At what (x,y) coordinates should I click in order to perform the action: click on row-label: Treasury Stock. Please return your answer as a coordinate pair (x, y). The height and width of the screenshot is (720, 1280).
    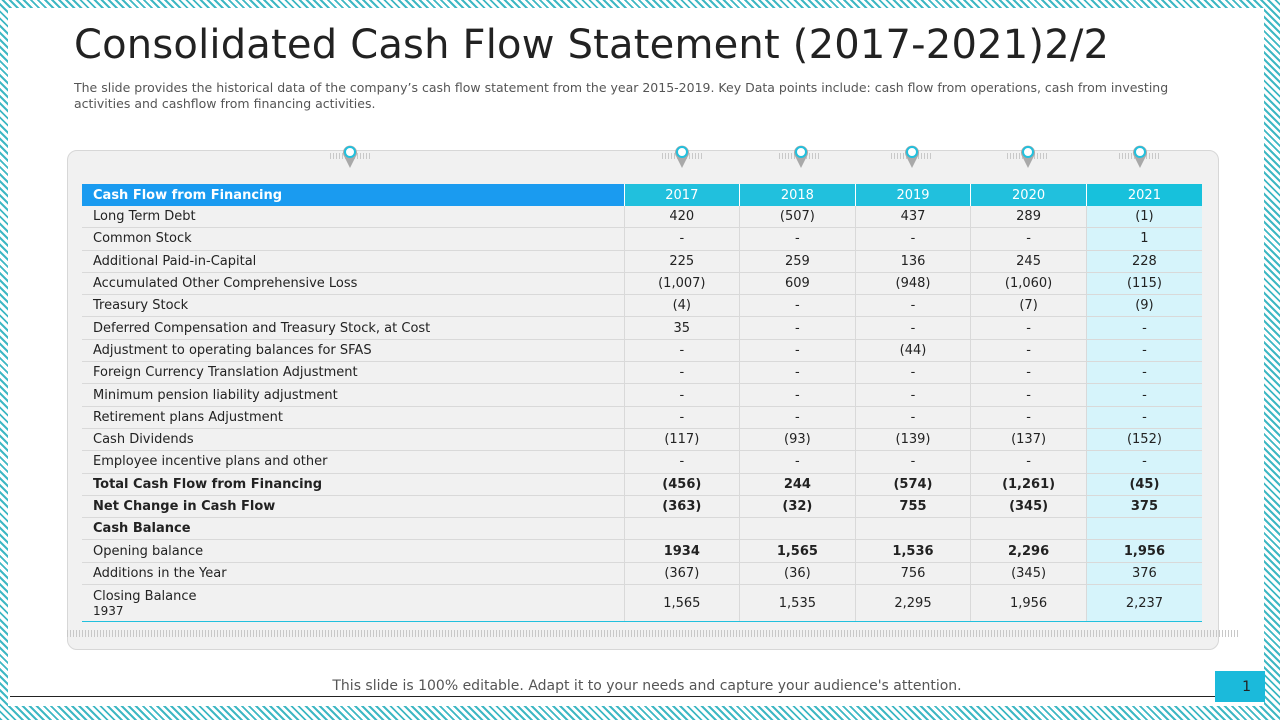
    Looking at the image, I should click on (353, 306).